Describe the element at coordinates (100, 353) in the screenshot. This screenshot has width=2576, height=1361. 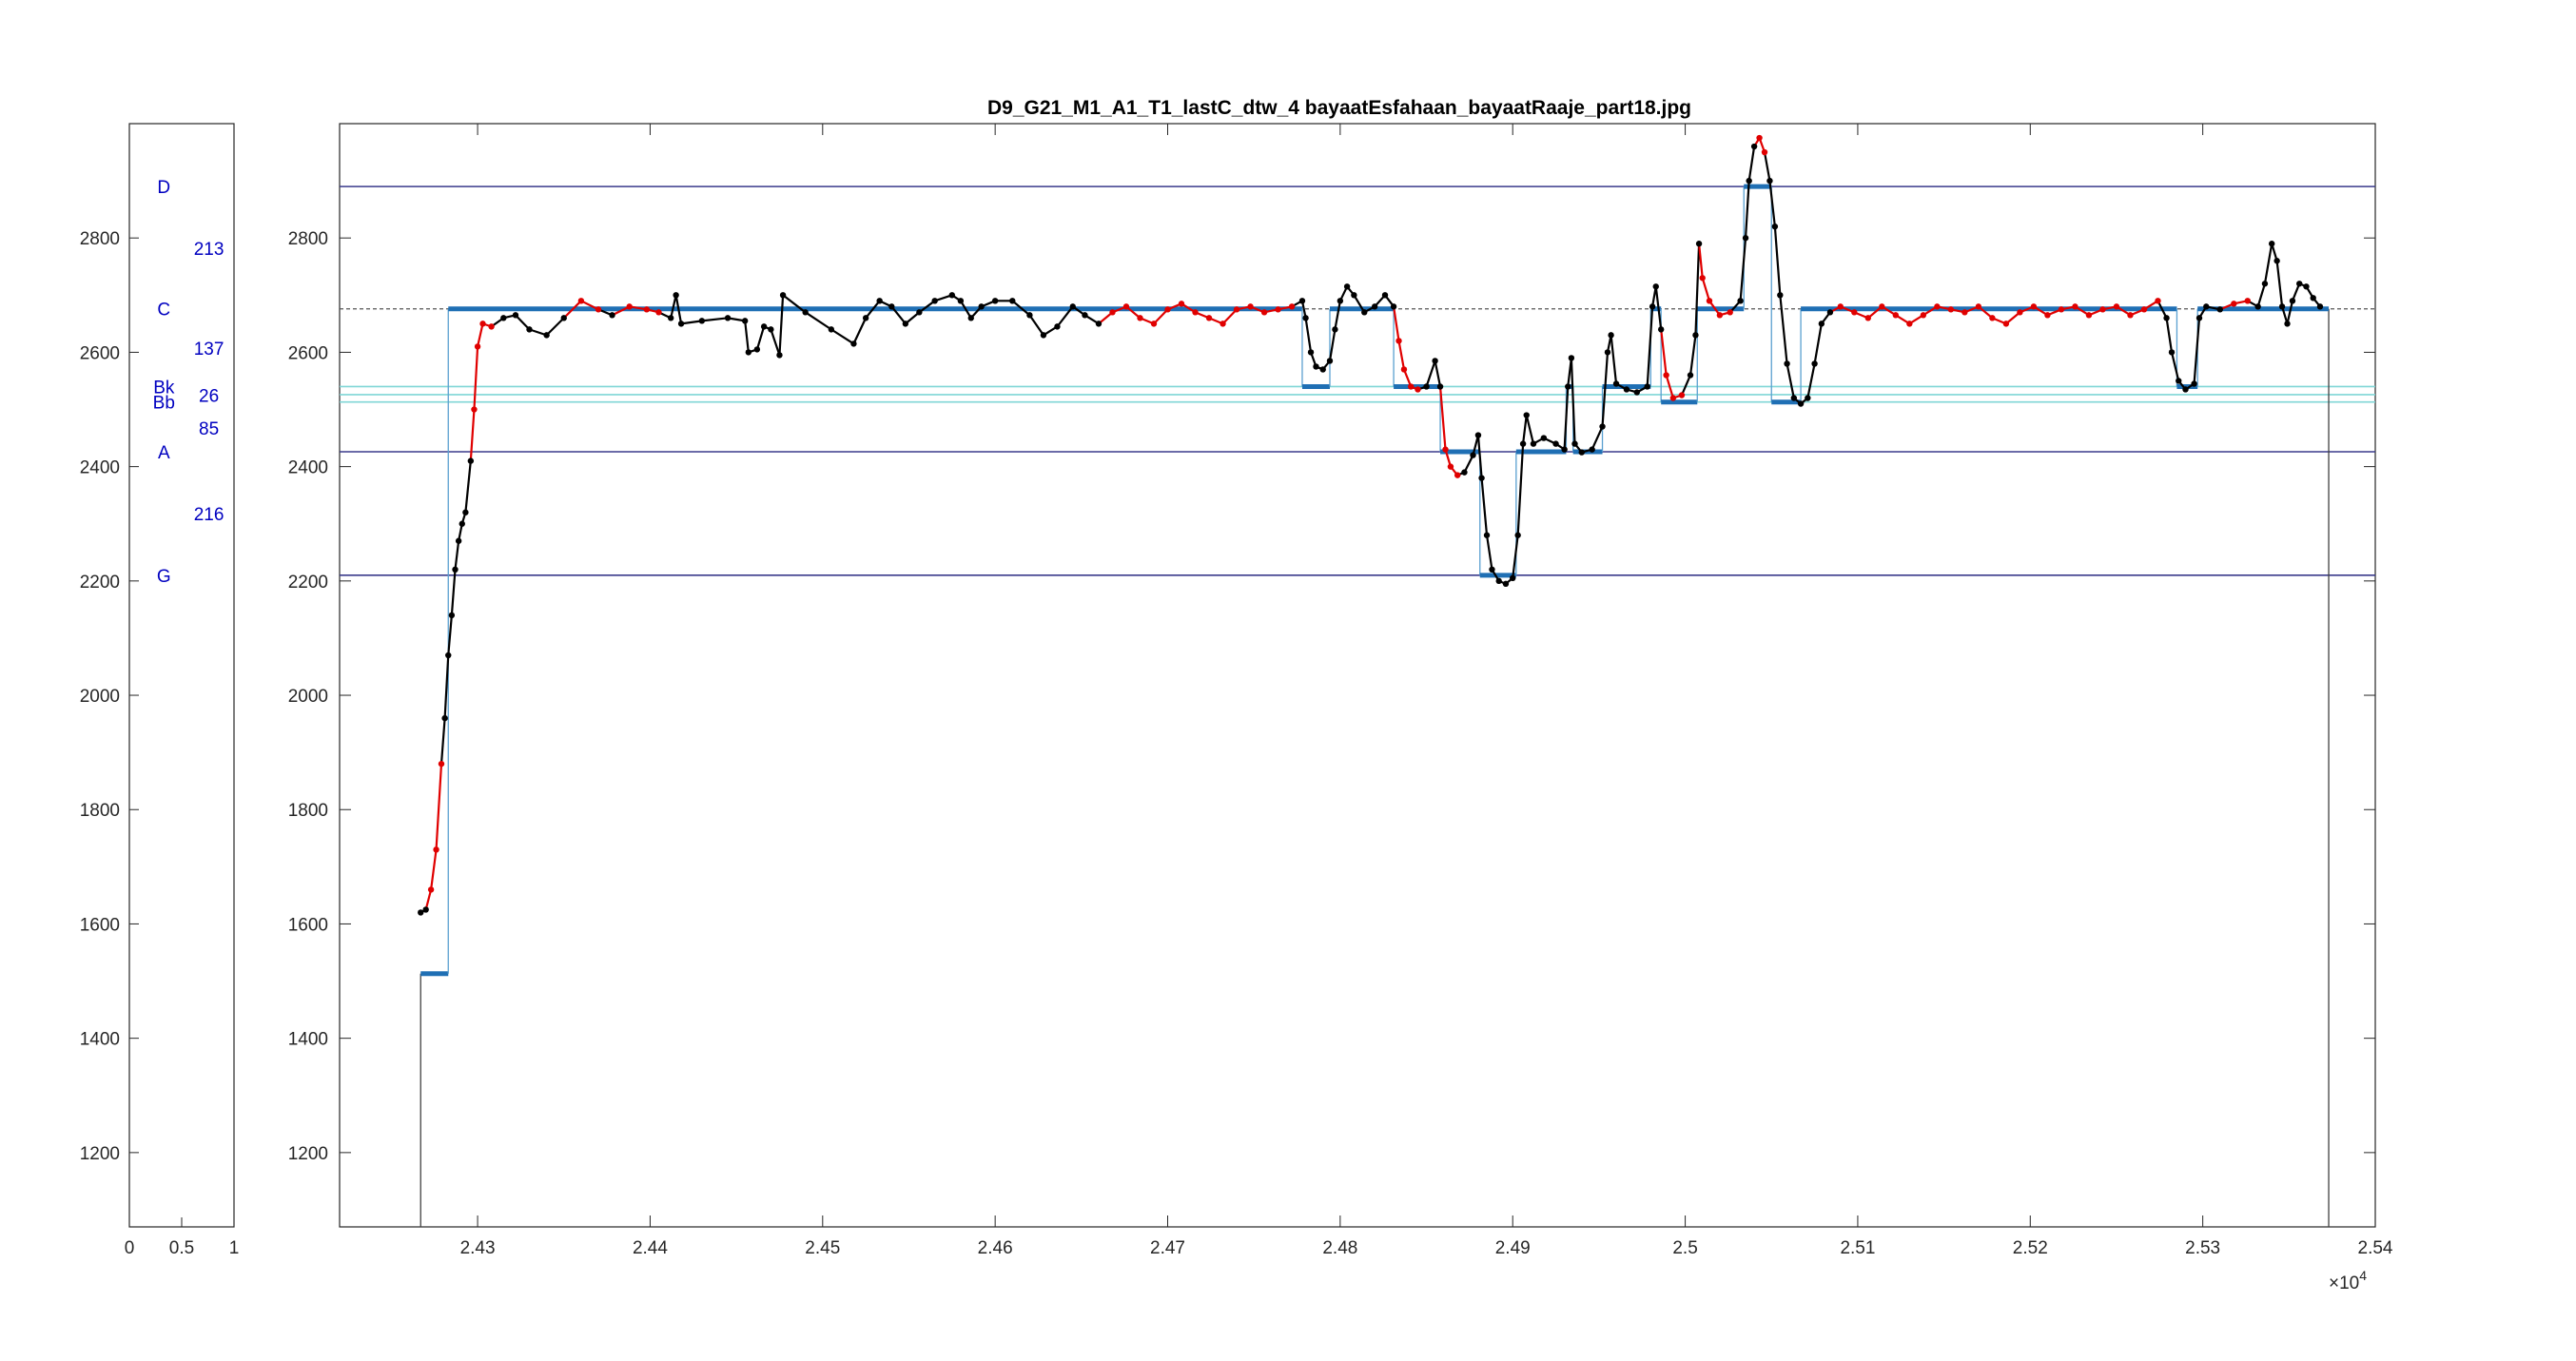
I see `side-y-tick-label: 2600` at that location.